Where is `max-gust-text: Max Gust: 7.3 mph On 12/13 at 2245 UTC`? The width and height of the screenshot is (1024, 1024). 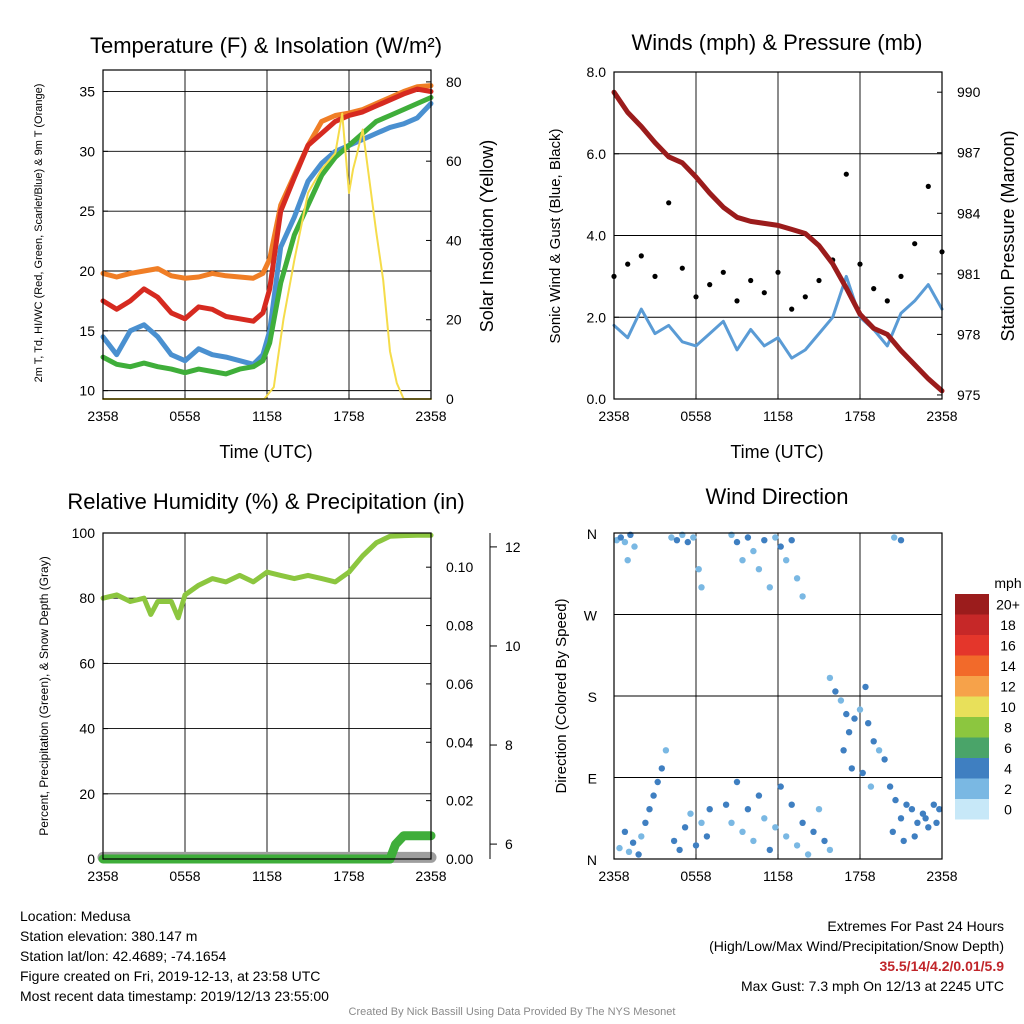
max-gust-text: Max Gust: 7.3 mph On 12/13 at 2245 UTC is located at coordinates (872, 986).